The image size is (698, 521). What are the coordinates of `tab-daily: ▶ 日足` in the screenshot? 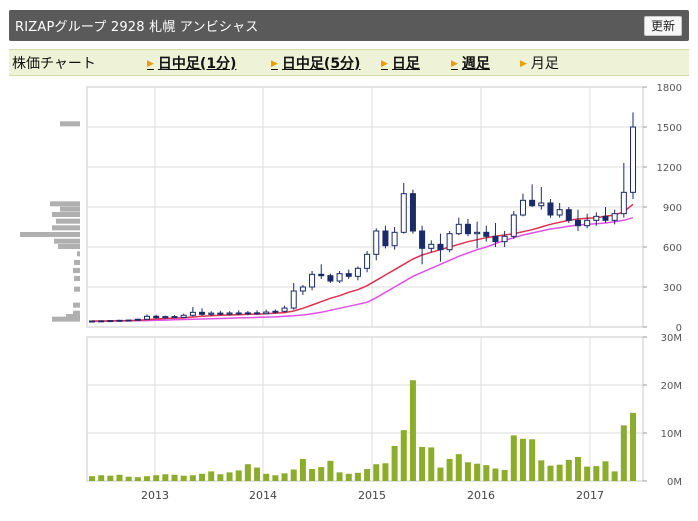 It's located at (400, 63).